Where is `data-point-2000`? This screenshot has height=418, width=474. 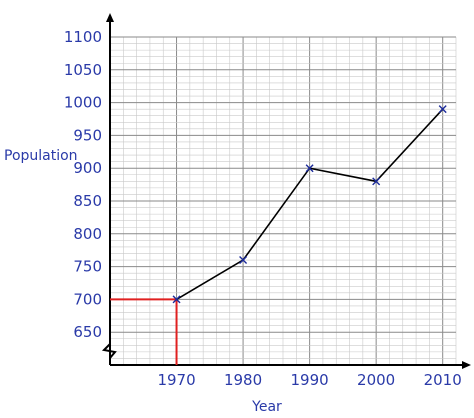
data-point-2000 is located at coordinates (376, 181).